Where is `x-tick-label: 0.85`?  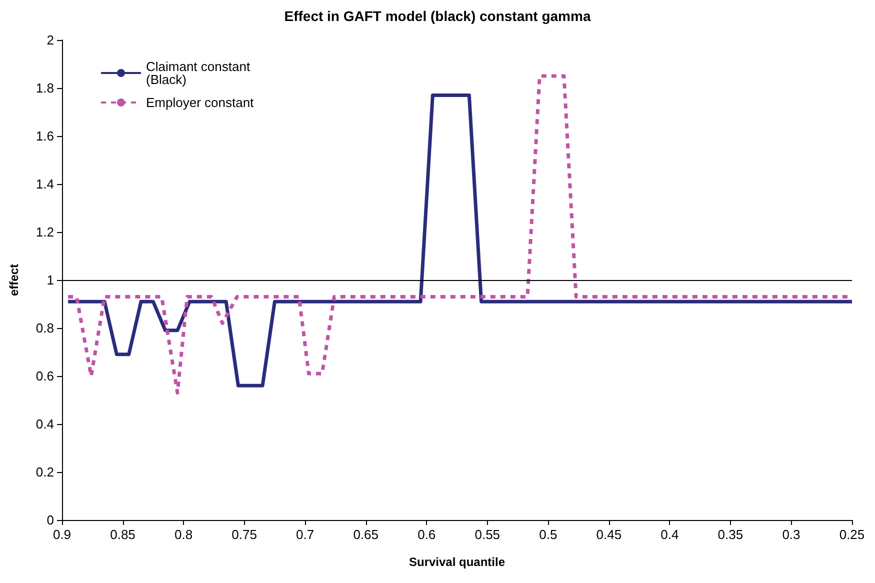
x-tick-label: 0.85 is located at coordinates (123, 534).